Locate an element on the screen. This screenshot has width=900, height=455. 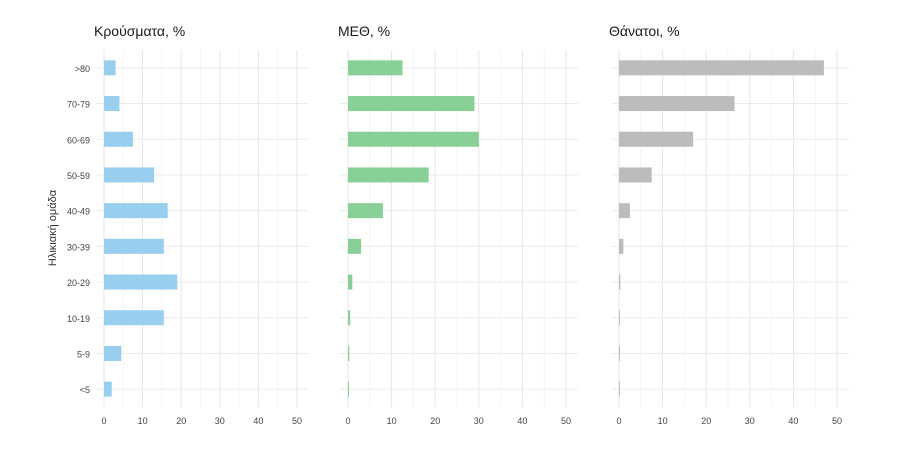
category-label: 5-9 is located at coordinates (83, 354).